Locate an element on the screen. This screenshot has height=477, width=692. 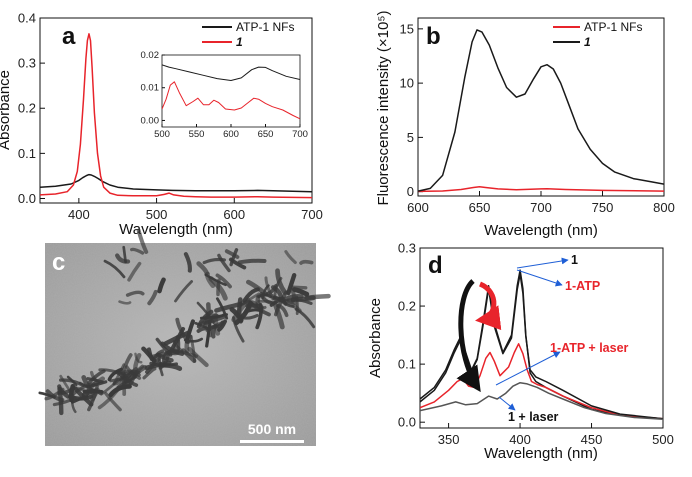
panel-d-series-1-atp-laser is located at coordinates (541, 346).